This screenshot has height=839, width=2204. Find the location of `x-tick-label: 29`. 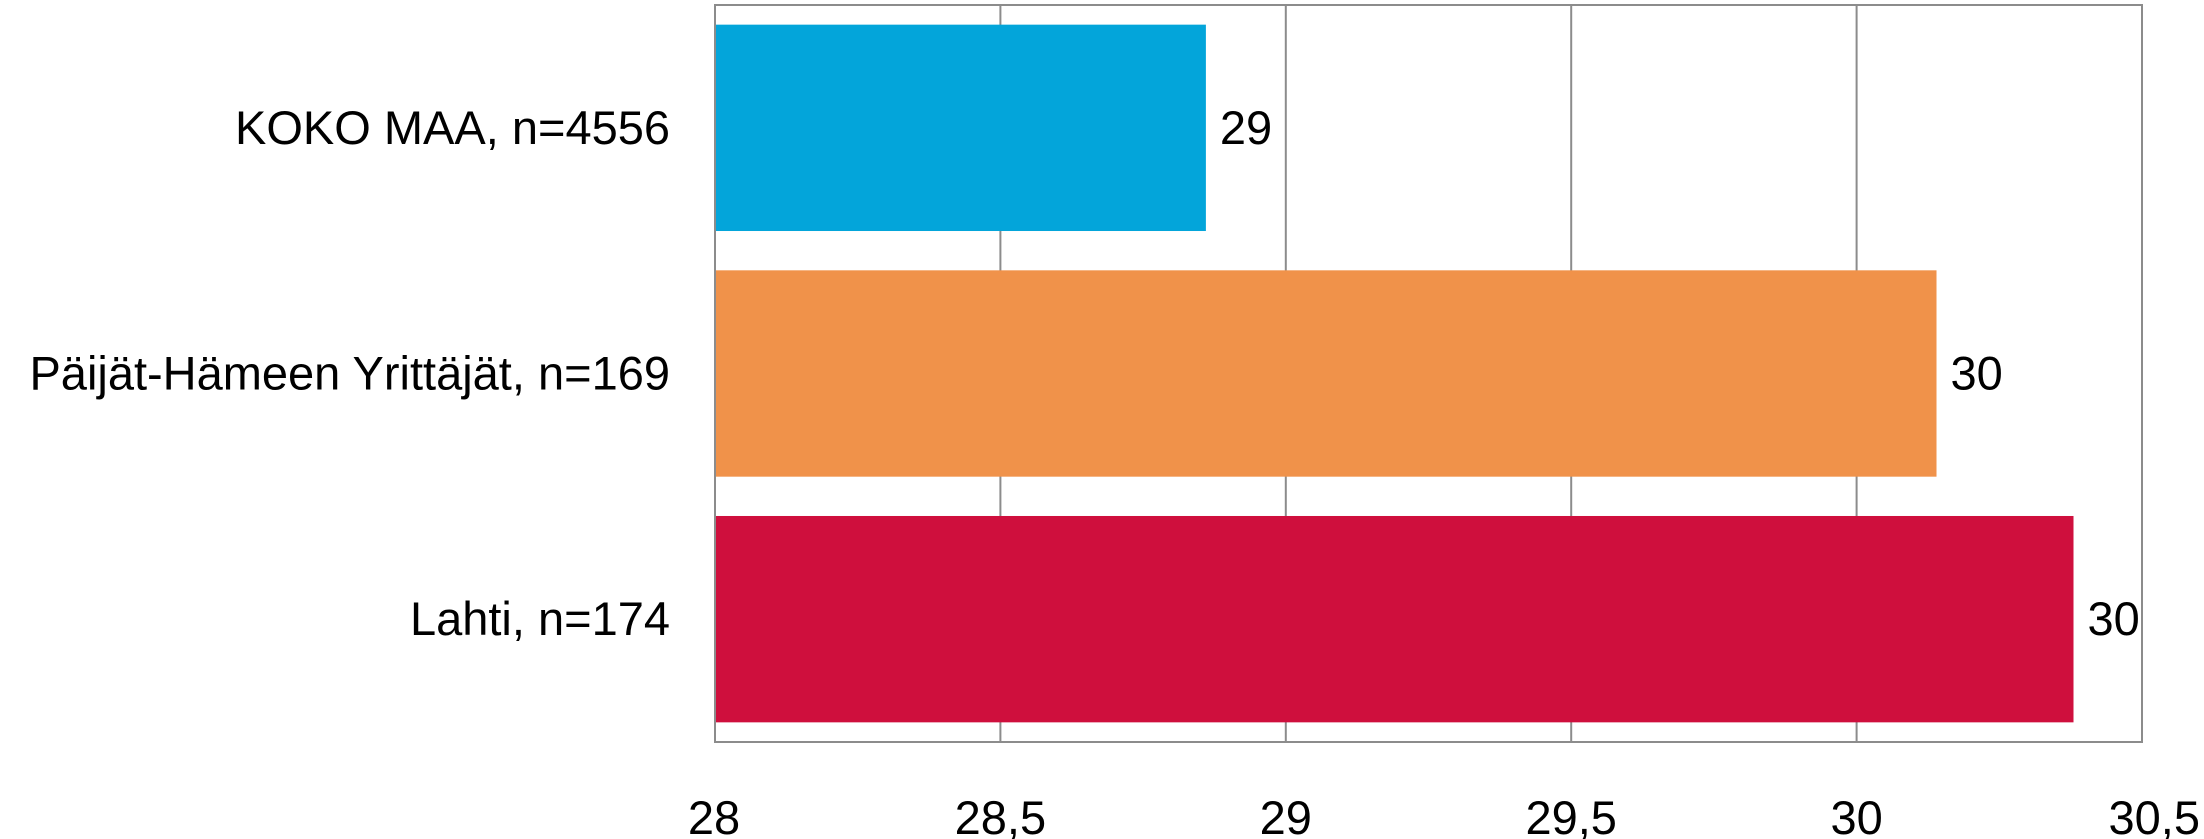

x-tick-label: 29 is located at coordinates (1286, 815).